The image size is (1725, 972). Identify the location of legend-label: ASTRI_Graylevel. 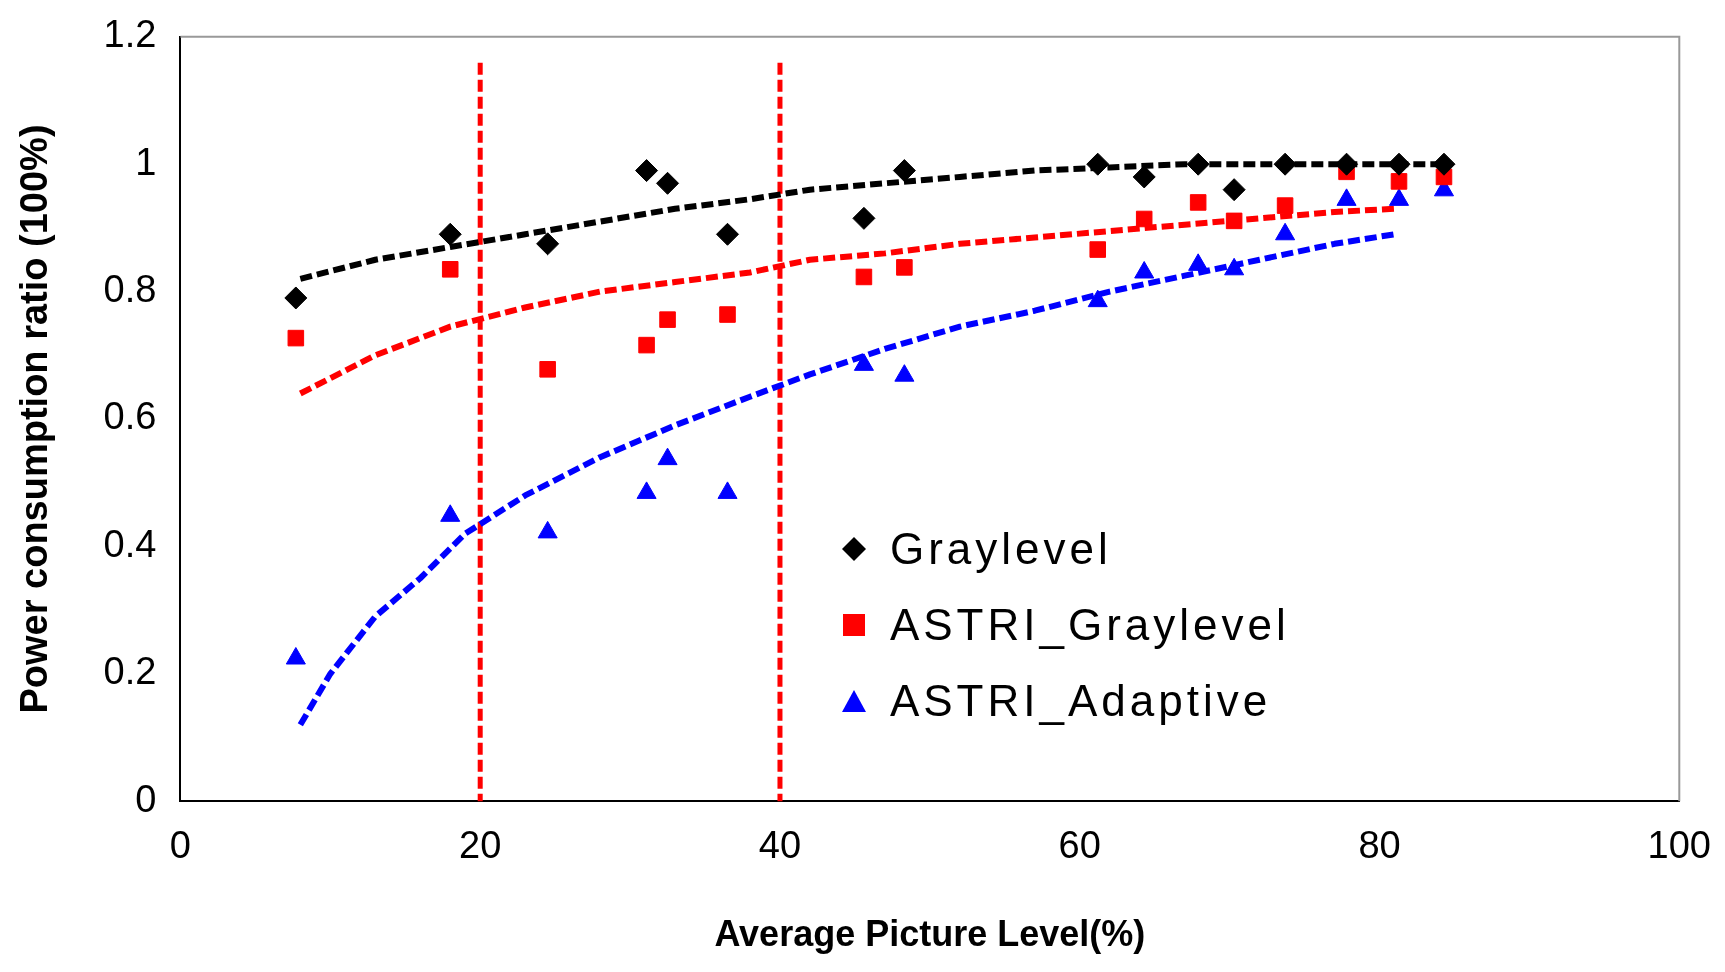
(1089, 624).